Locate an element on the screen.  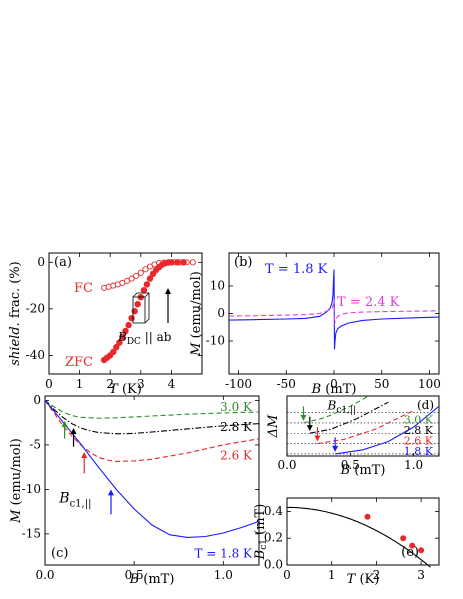
a-zfc-label: ZFC is located at coordinates (79, 362).